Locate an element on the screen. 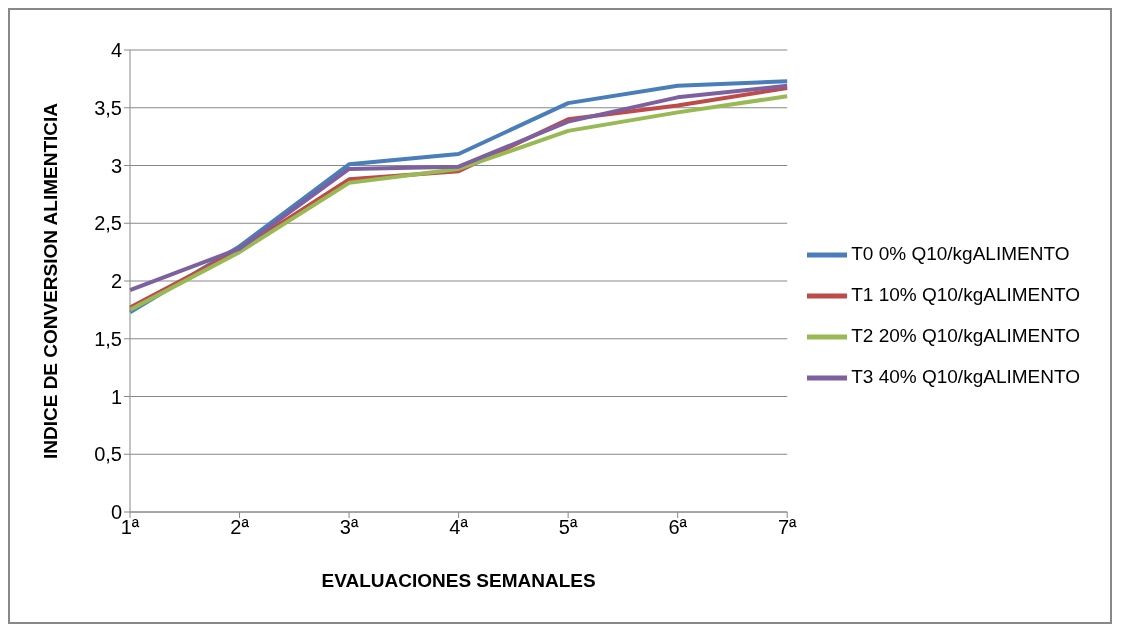  legend-label: T1 10% Q10/kgALIMENTO is located at coordinates (965, 295).